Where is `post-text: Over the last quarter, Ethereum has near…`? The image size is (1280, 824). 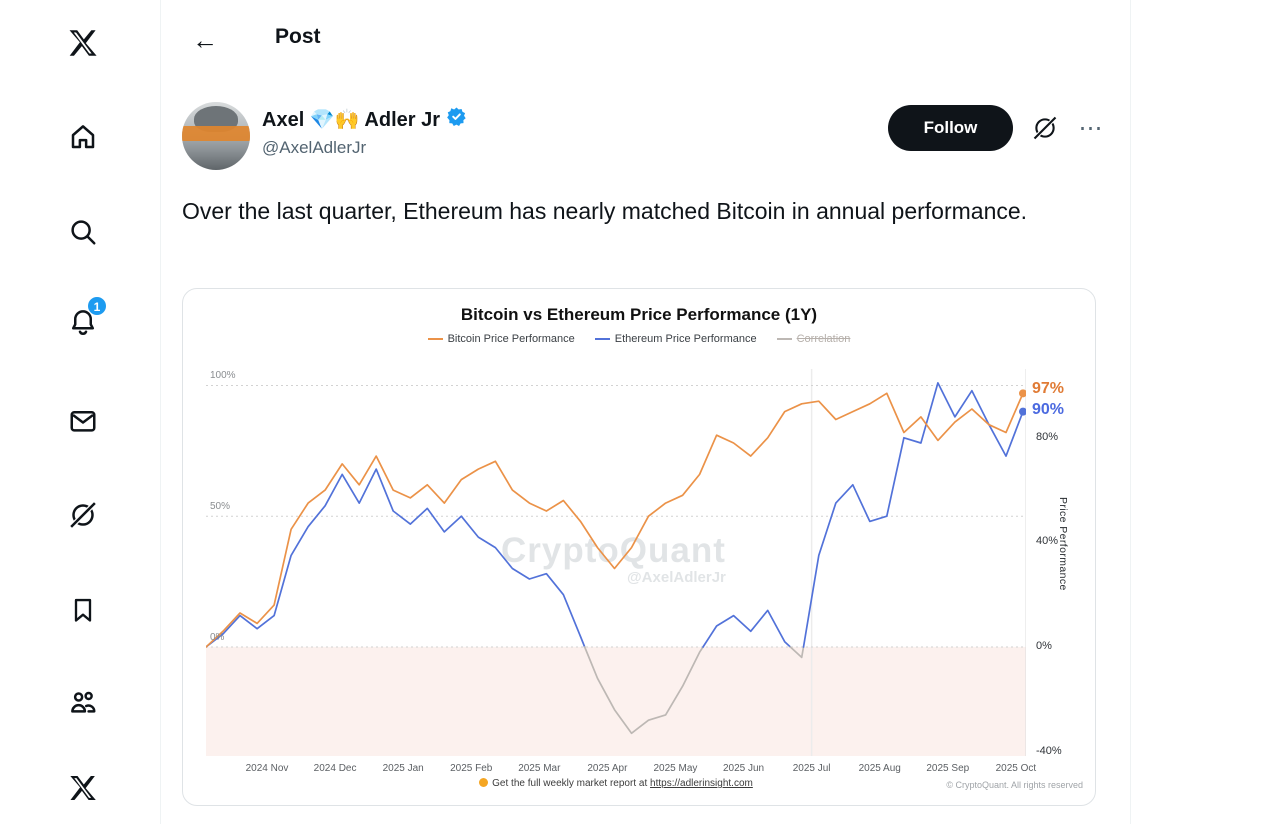 post-text: Over the last quarter, Ethereum has near… is located at coordinates (605, 211).